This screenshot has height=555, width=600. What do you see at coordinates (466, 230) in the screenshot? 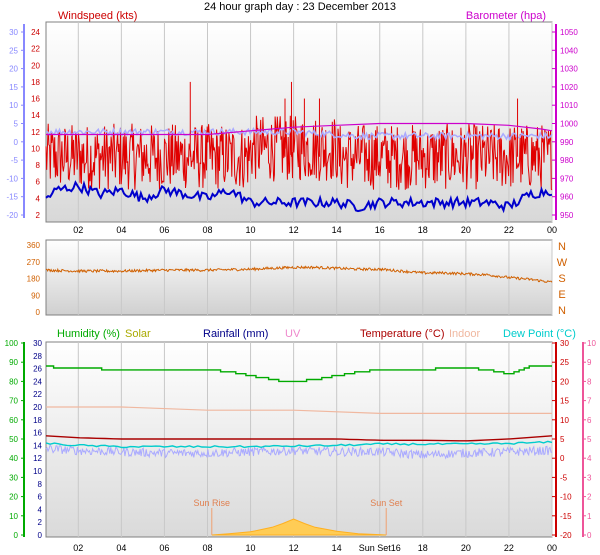
I see `x-tick-label: 20` at bounding box center [466, 230].